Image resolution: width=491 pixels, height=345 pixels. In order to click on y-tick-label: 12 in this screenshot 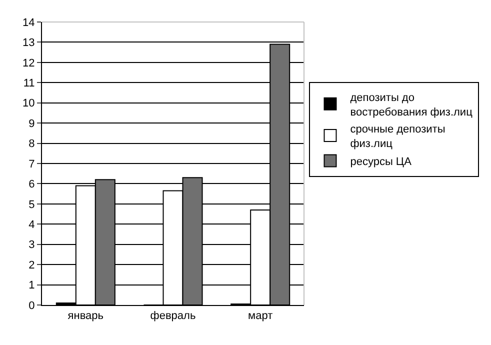, I will do `click(28, 63)`.